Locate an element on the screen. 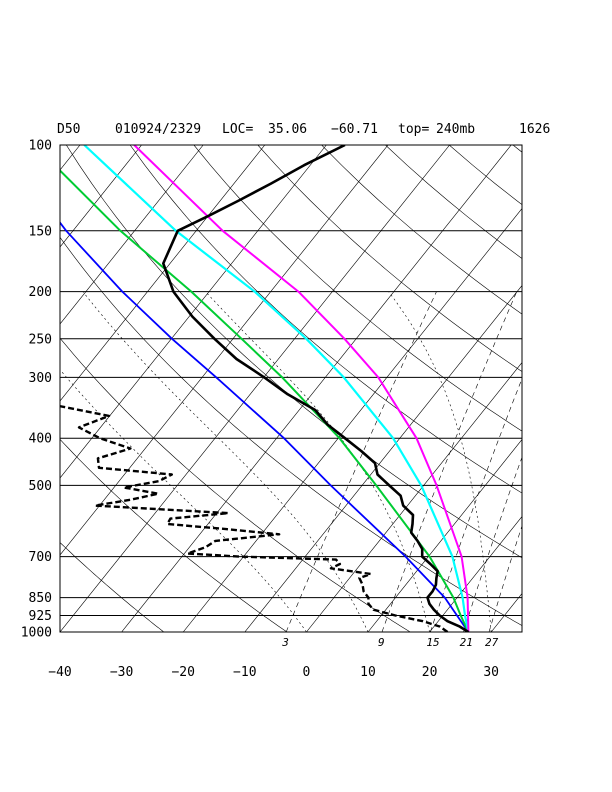 The width and height of the screenshot is (612, 792). pressure-tick-label: 100 is located at coordinates (40, 146).